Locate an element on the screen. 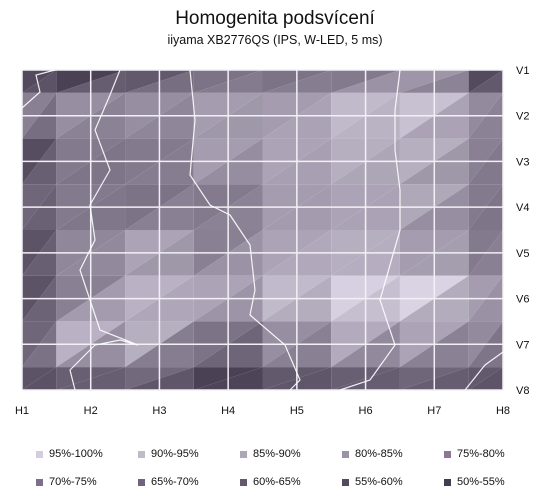 The height and width of the screenshot is (498, 550). heatmap-cell-8-8-a is located at coordinates (485, 378).